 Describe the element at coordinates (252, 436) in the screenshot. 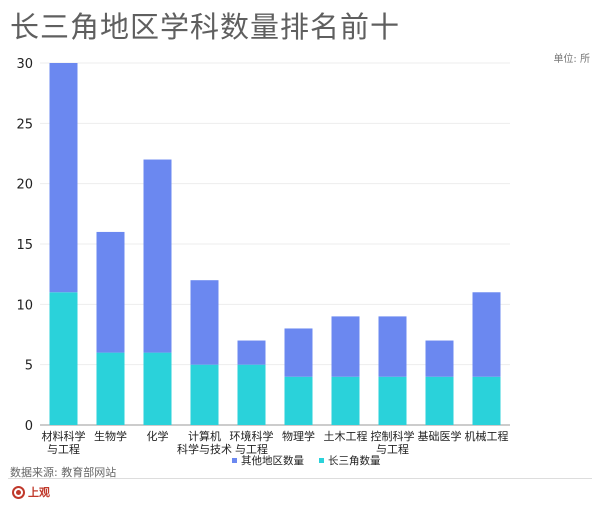

I see `x-tick-label: 环境科学` at that location.